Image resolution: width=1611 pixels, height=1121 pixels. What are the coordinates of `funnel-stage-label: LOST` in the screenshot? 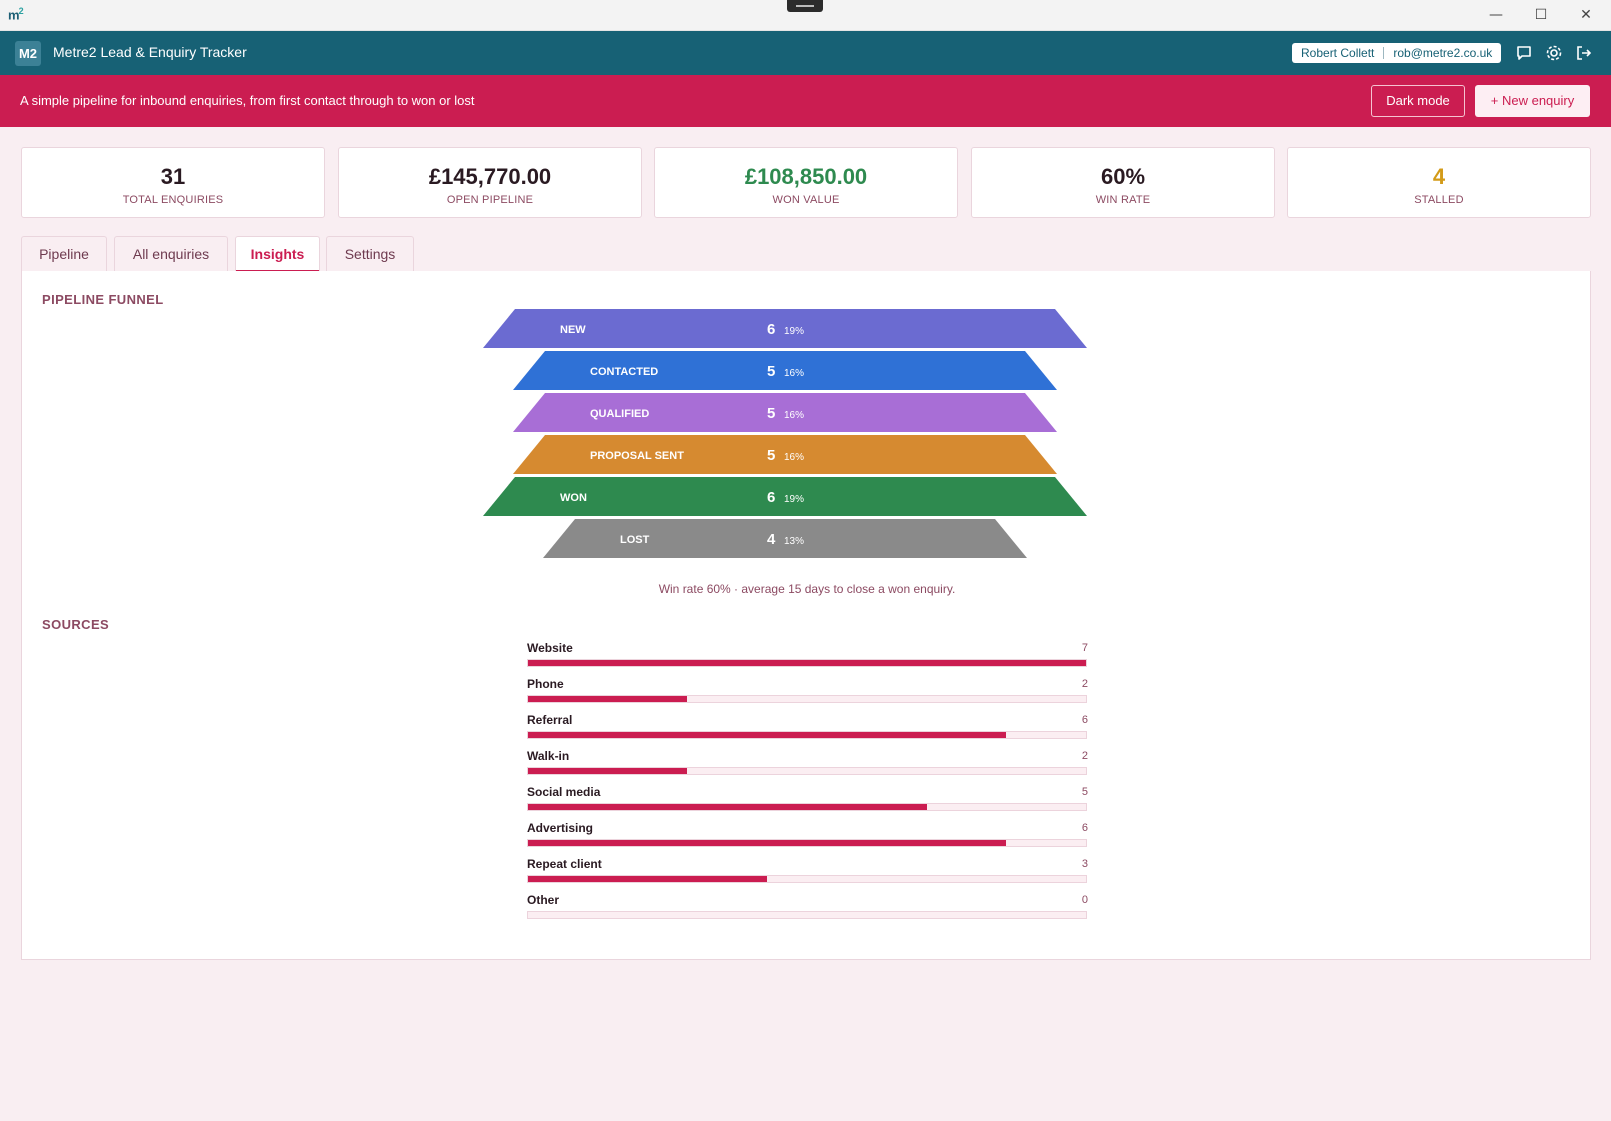 It's located at (635, 540).